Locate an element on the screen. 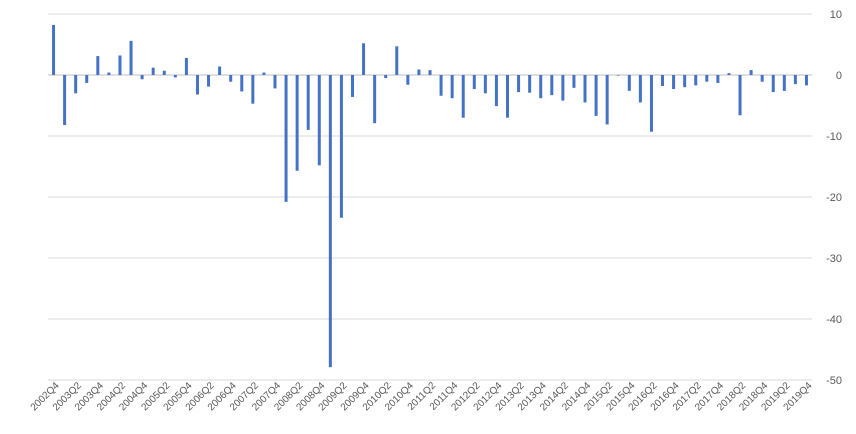  bar-2009q2 is located at coordinates (341, 146).